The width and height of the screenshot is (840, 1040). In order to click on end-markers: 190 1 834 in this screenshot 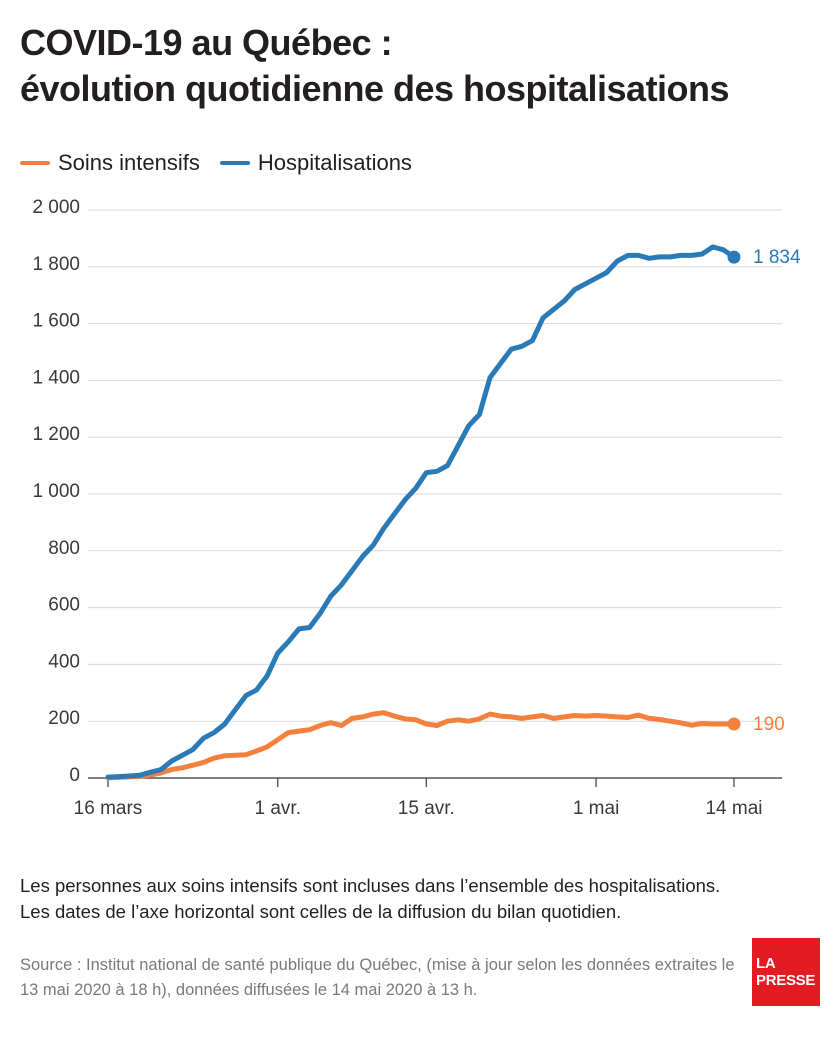, I will do `click(764, 491)`.